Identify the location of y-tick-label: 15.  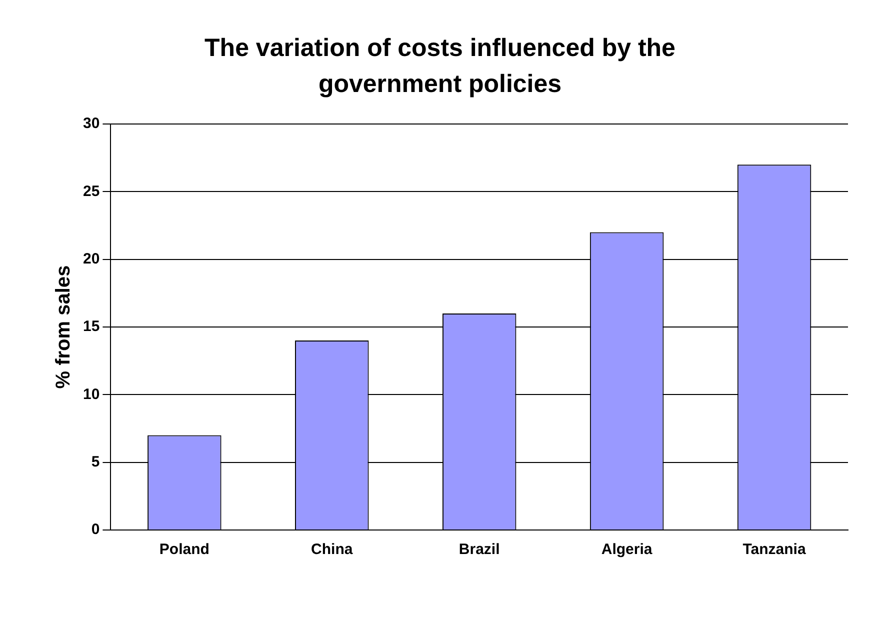
(91, 327).